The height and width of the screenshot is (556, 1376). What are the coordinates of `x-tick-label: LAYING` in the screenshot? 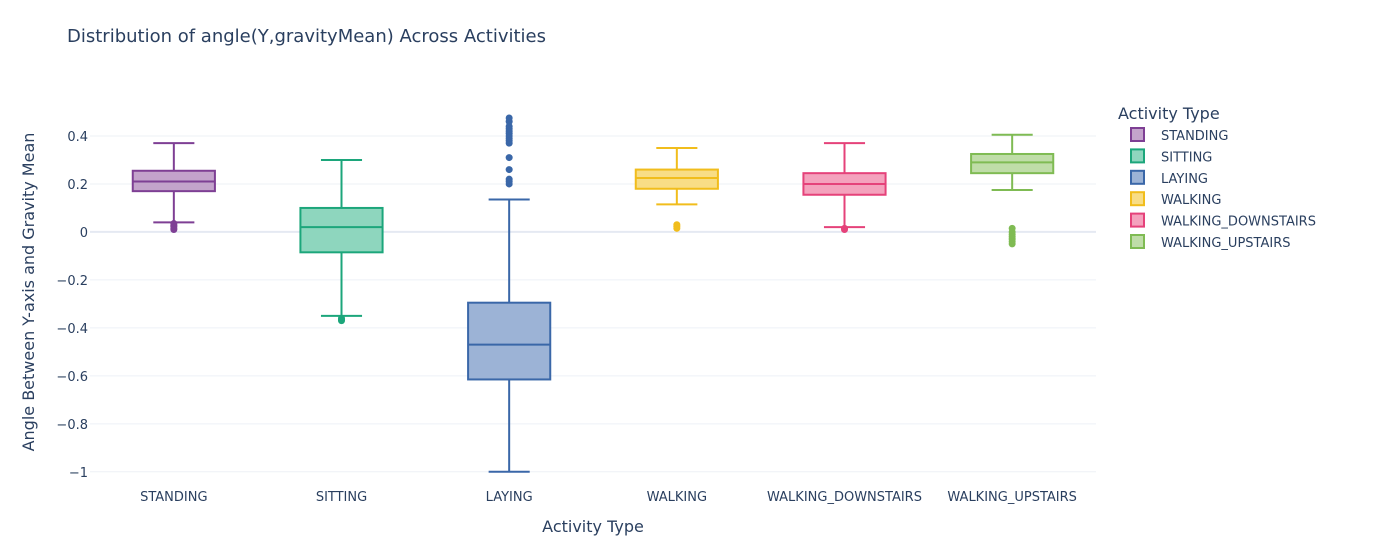 It's located at (509, 497).